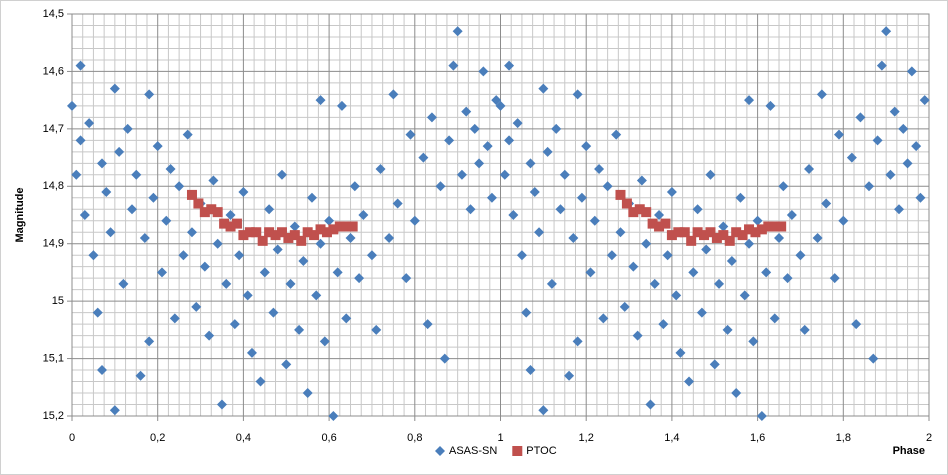 This screenshot has width=948, height=475. What do you see at coordinates (929, 438) in the screenshot?
I see `x-tick-label: 2` at bounding box center [929, 438].